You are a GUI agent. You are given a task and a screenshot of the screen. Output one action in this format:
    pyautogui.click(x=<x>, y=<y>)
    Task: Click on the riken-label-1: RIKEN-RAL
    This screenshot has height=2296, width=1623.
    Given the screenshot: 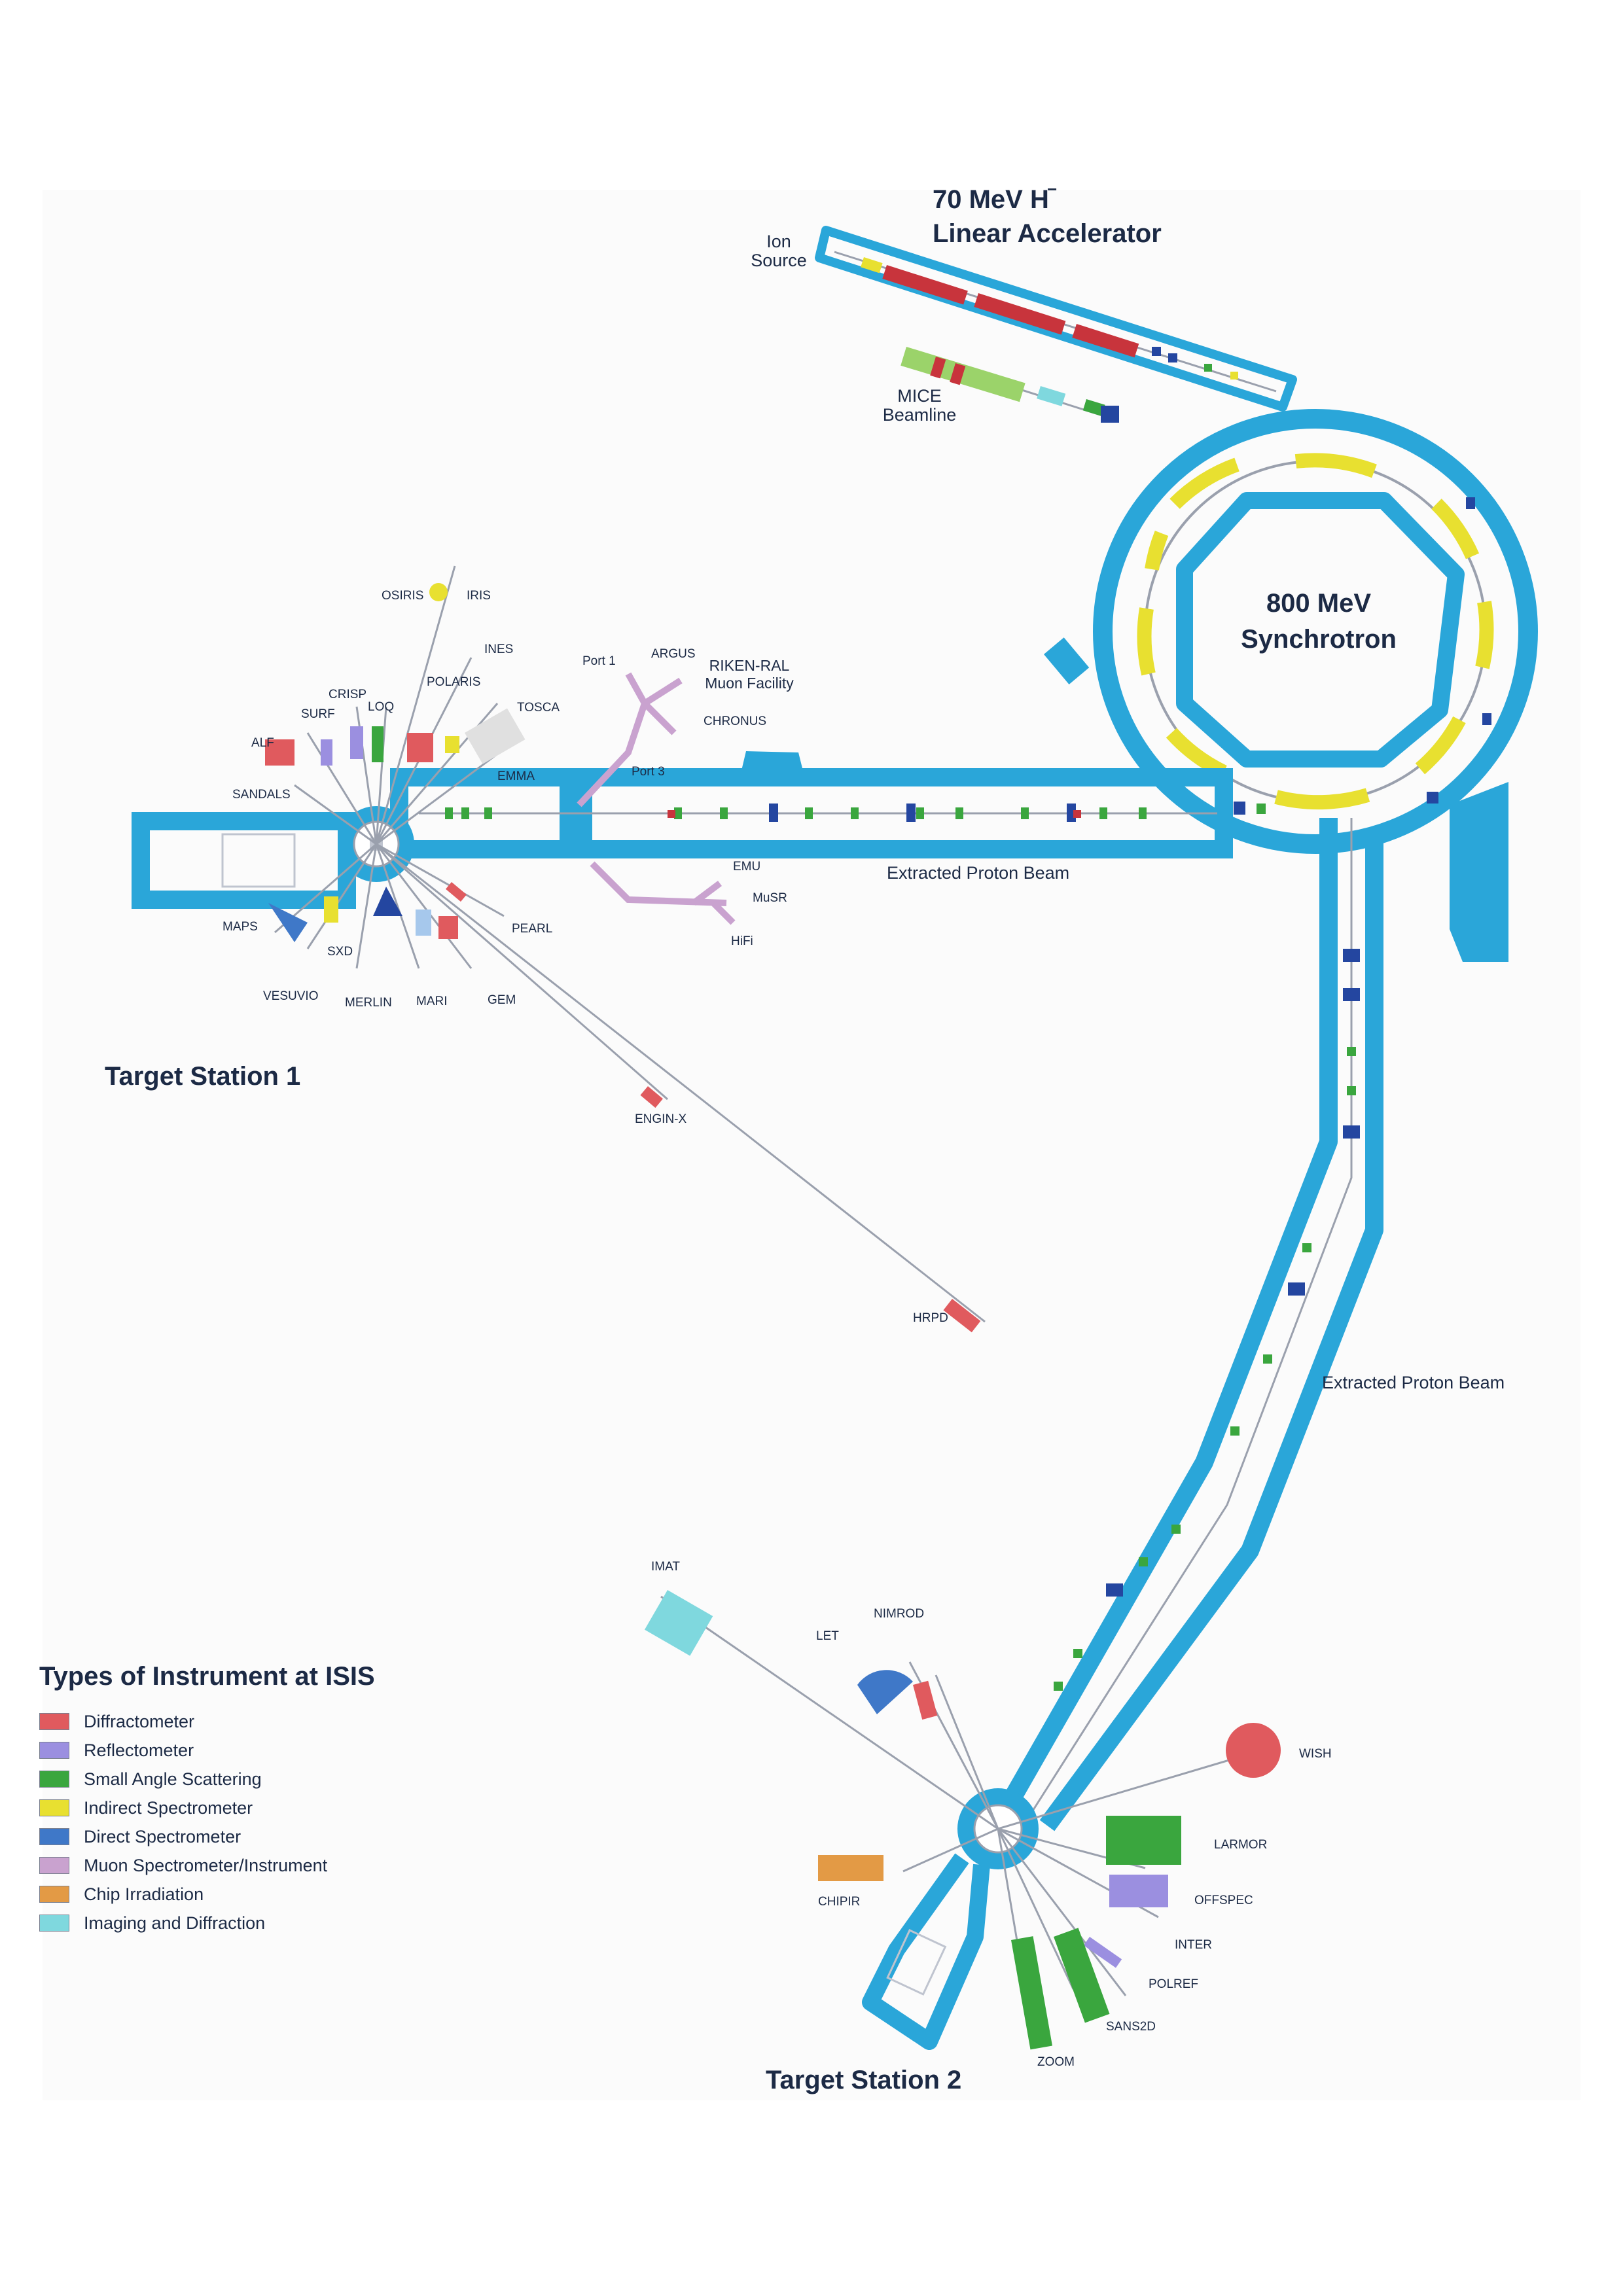 What is the action you would take?
    pyautogui.click(x=749, y=666)
    